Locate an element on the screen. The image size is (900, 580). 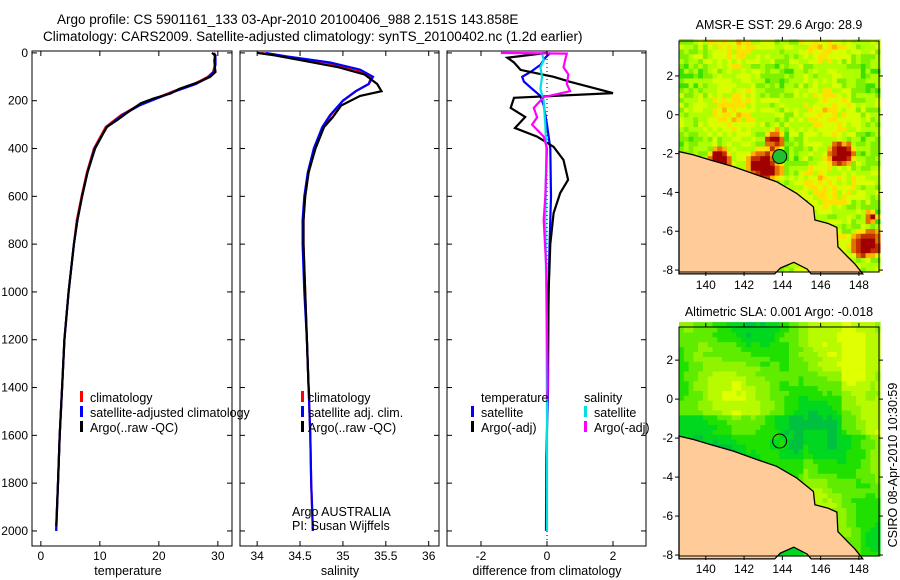
legend-label-satellite: satellite-adjusted climatology is located at coordinates (170, 413).